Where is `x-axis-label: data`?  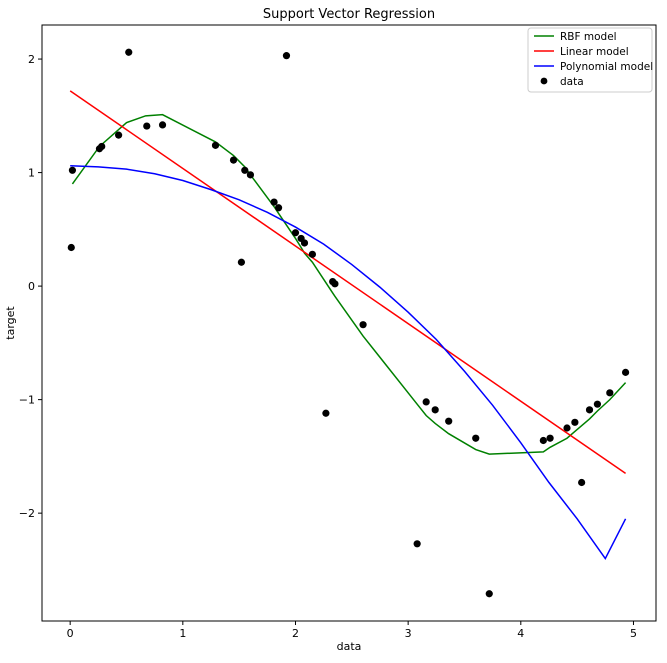 x-axis-label: data is located at coordinates (349, 646).